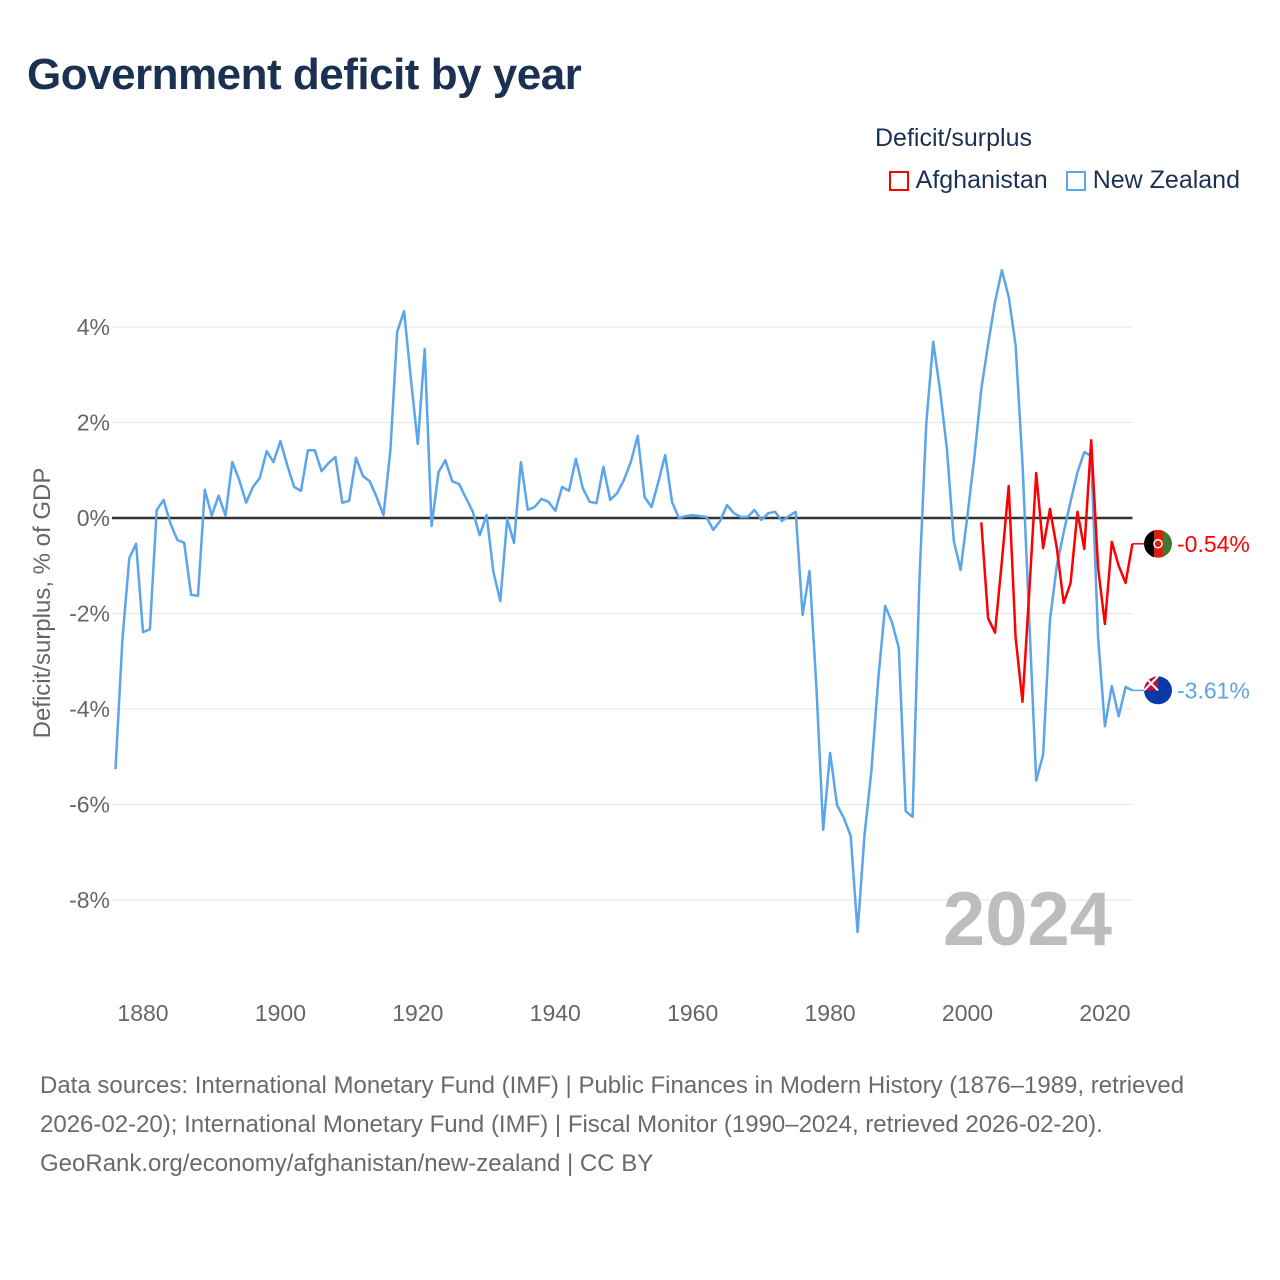  I want to click on x-tick-label: 1960, so click(692, 1013).